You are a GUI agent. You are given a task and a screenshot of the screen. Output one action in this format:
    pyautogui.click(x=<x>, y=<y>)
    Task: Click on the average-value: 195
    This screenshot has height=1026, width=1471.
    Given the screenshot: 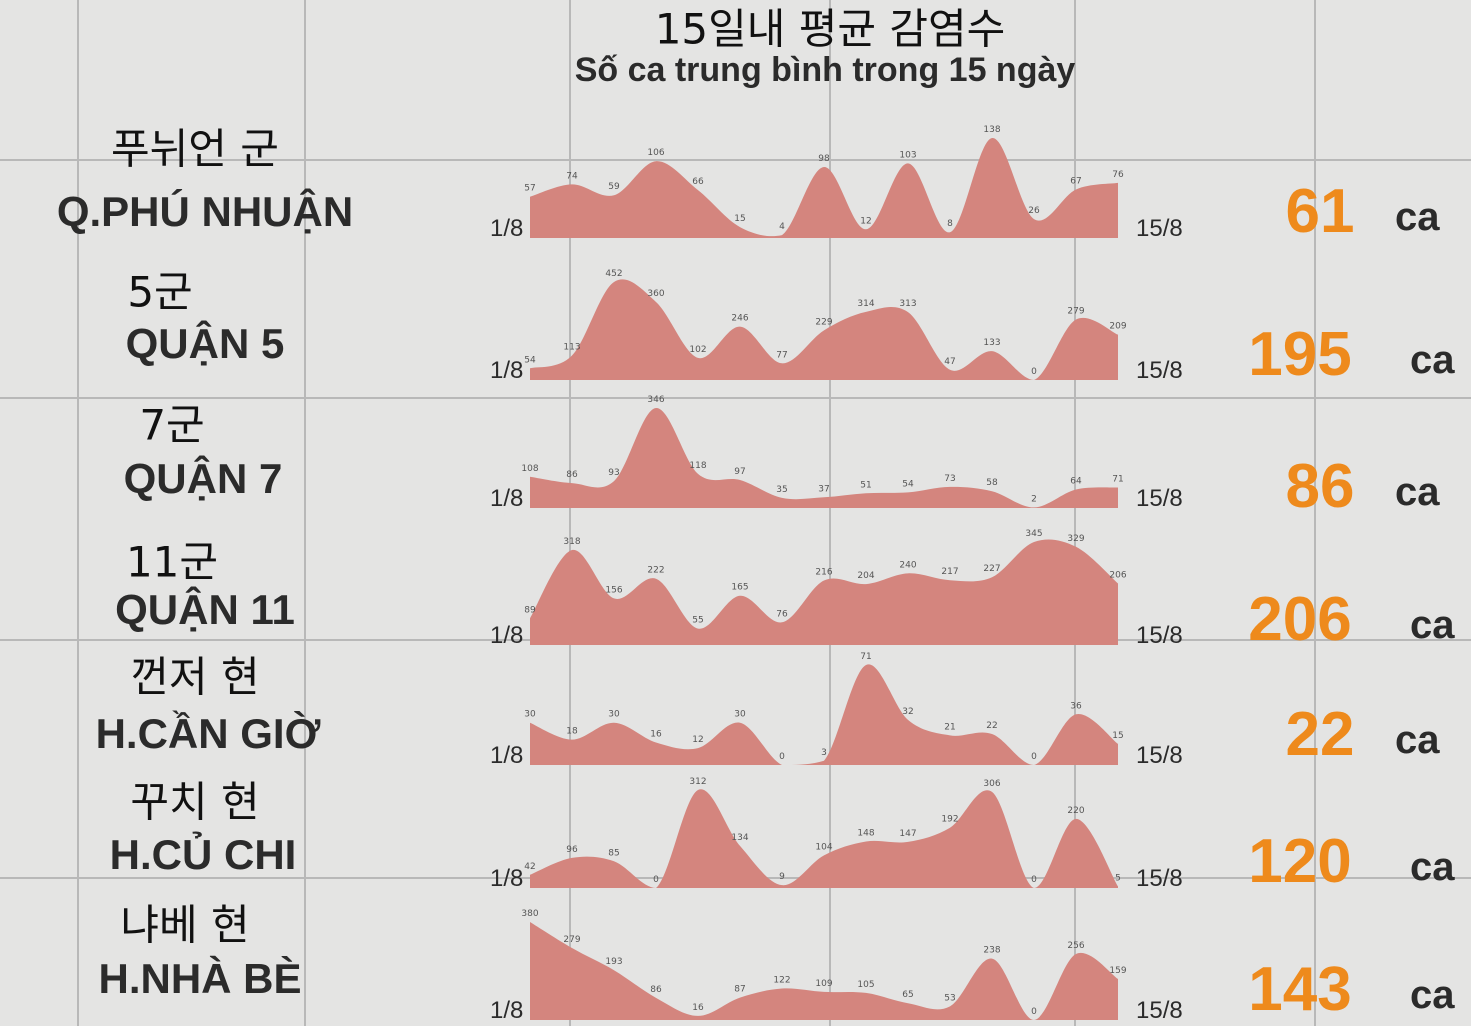 What is the action you would take?
    pyautogui.click(x=1299, y=354)
    